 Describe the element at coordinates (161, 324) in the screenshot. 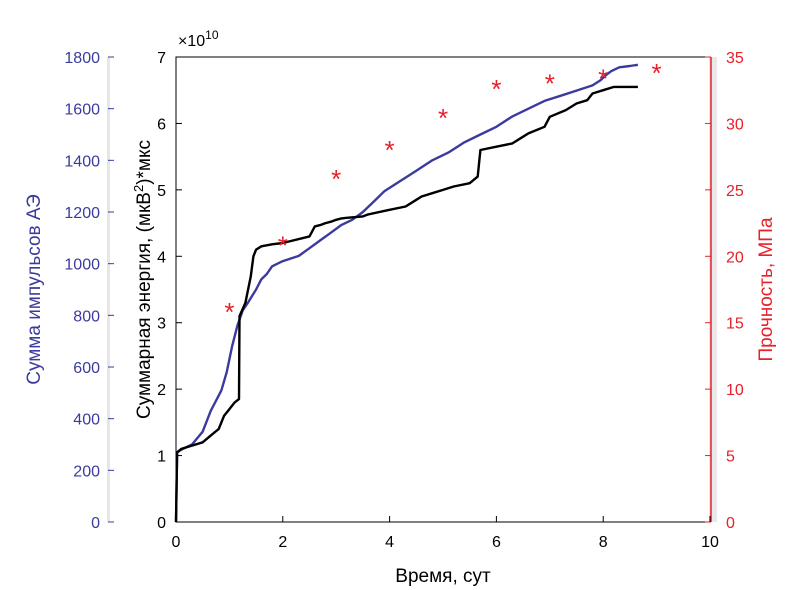

I see `black-axis-tick-label: 3` at that location.